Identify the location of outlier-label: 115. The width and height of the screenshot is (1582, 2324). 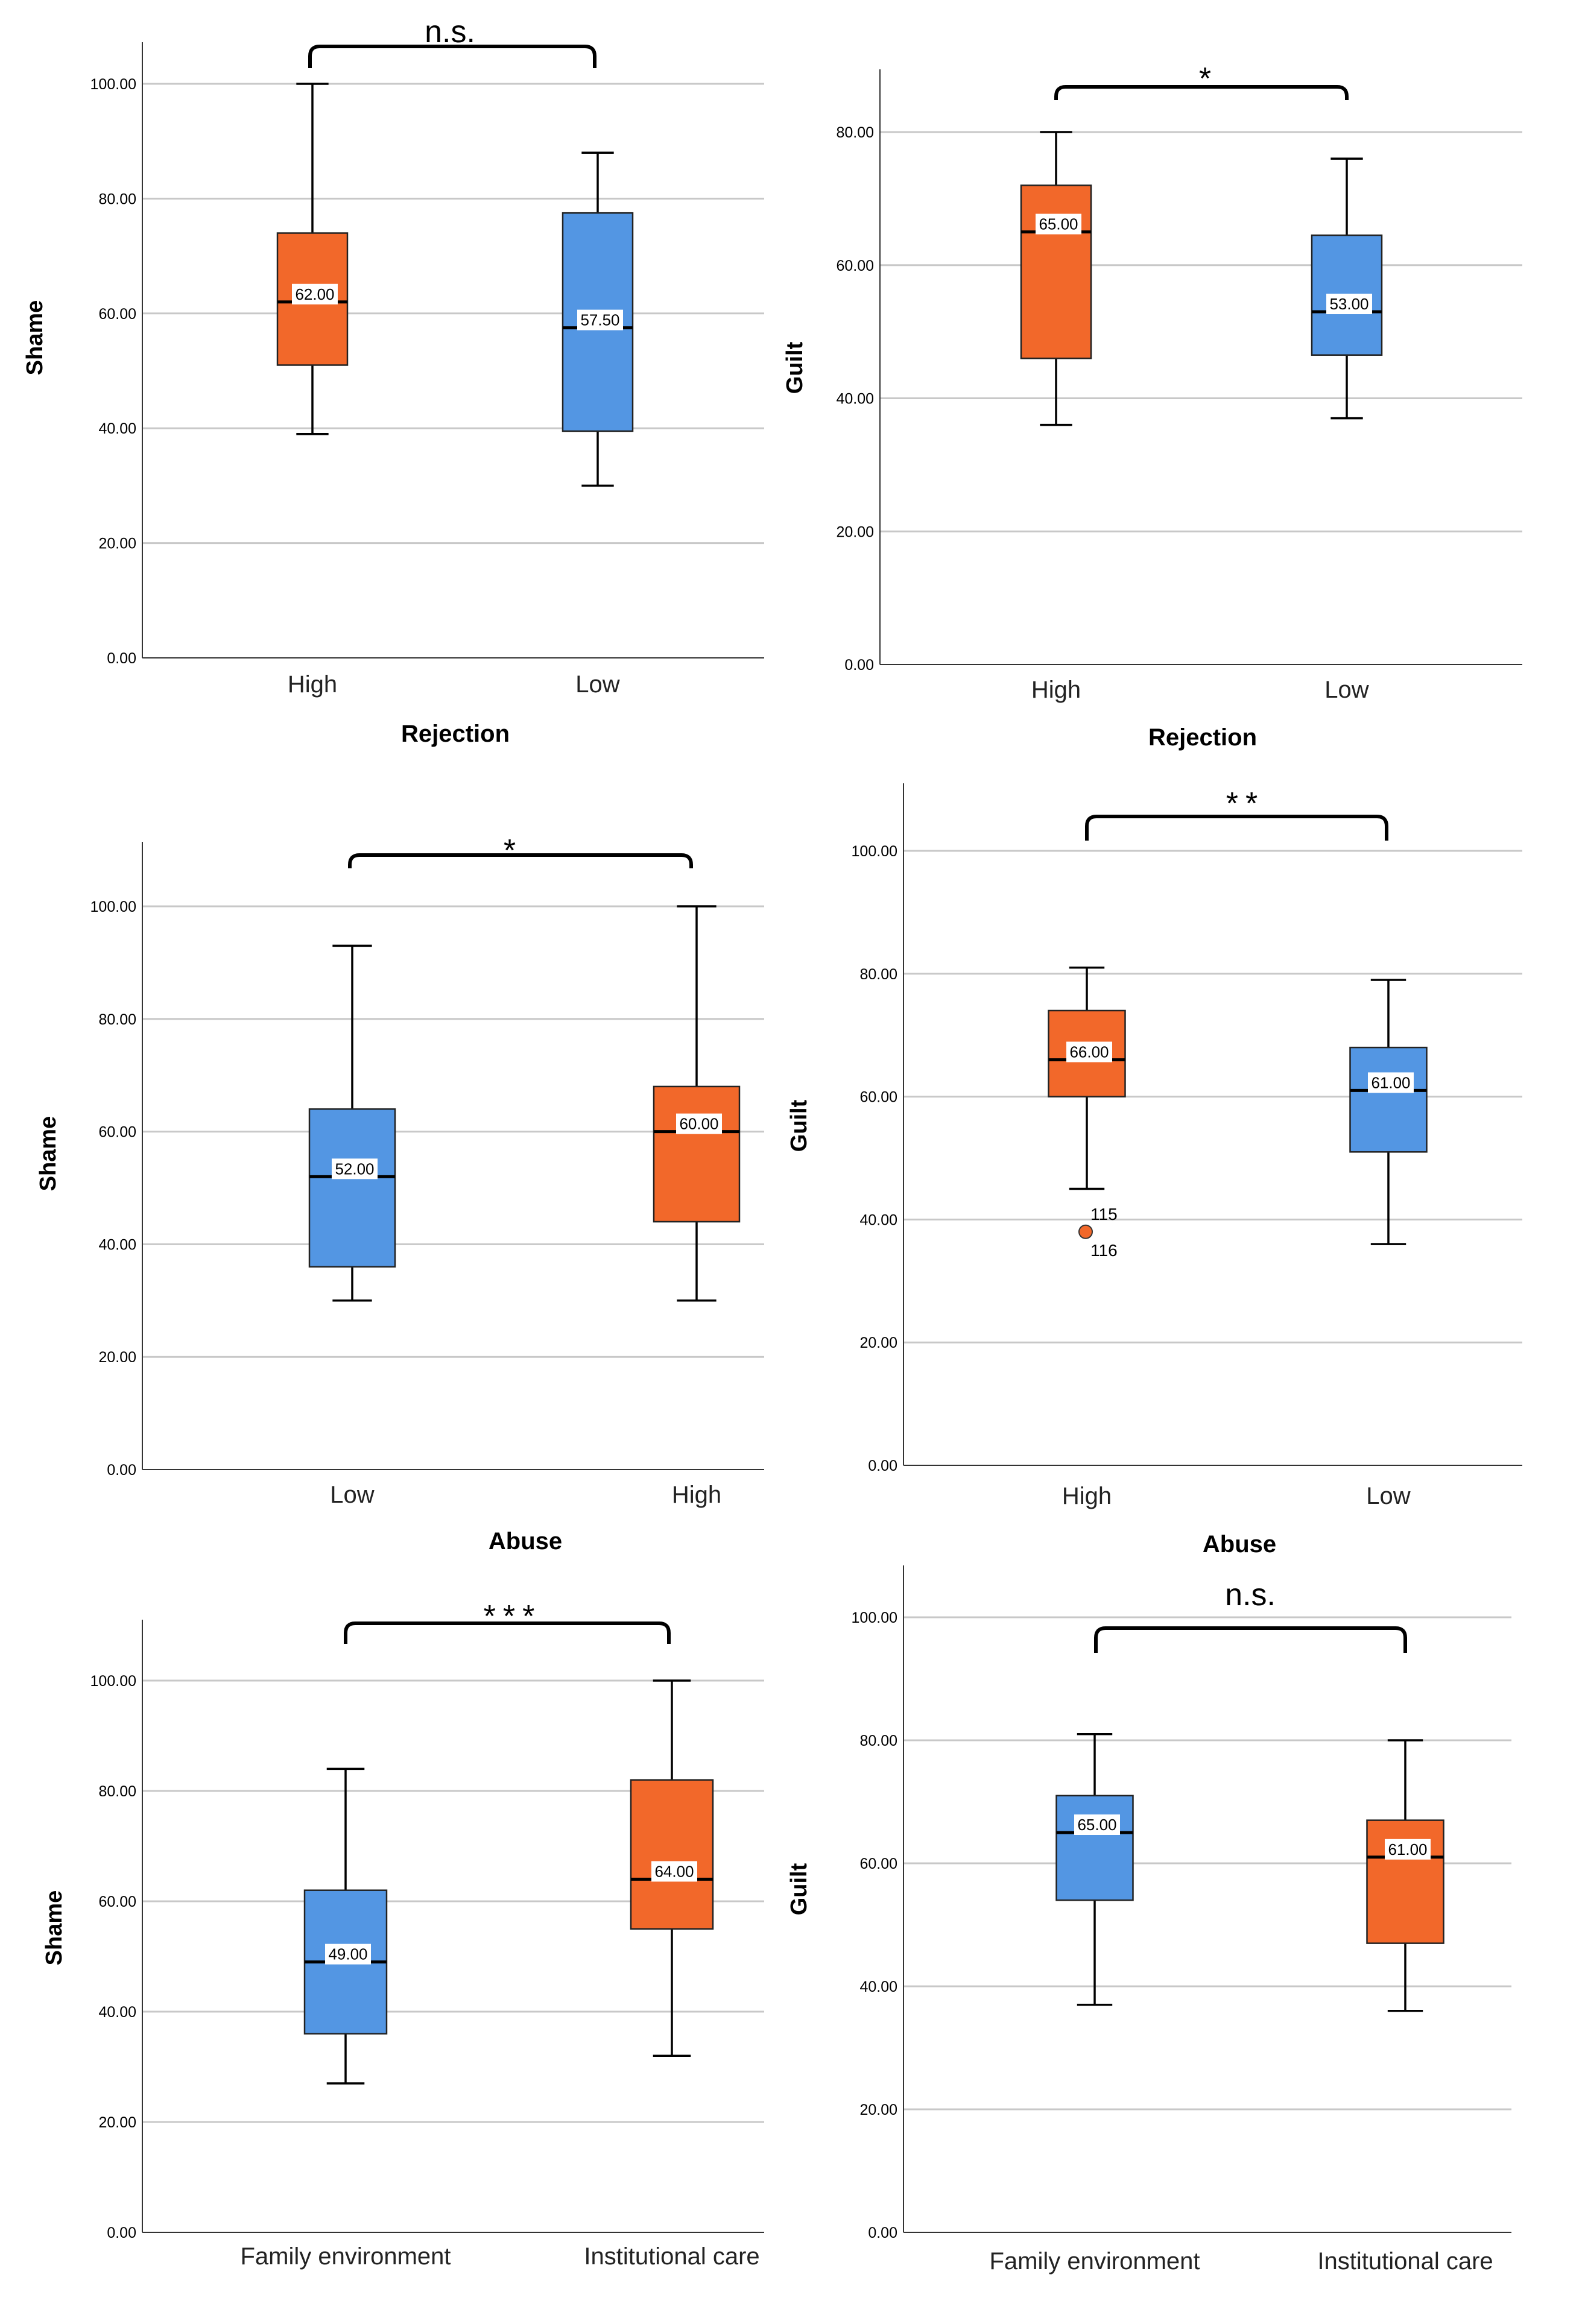
(1104, 1214).